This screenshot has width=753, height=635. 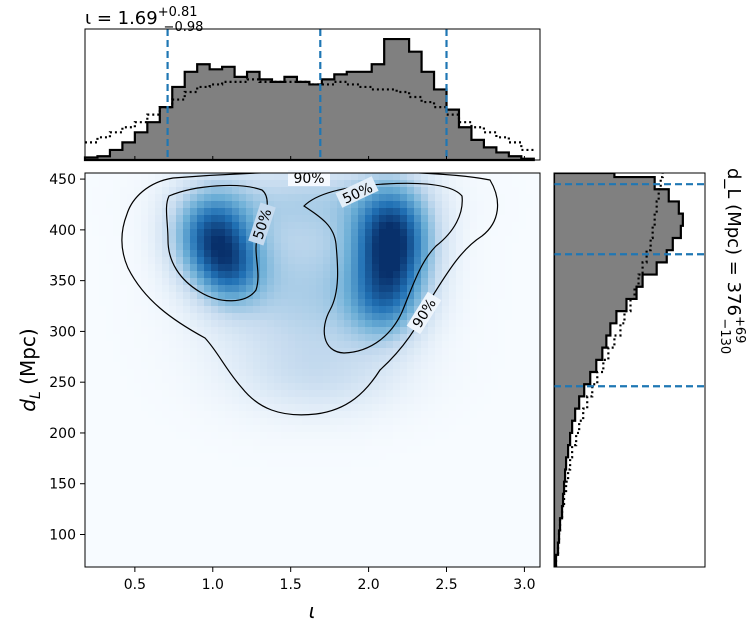 What do you see at coordinates (629, 370) in the screenshot?
I see `right-hist-frame` at bounding box center [629, 370].